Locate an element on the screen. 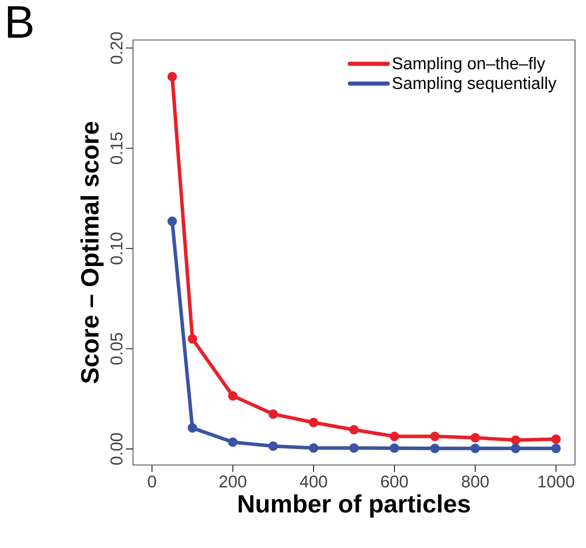 The height and width of the screenshot is (548, 586). x-axis-title: Number of particles is located at coordinates (354, 506).